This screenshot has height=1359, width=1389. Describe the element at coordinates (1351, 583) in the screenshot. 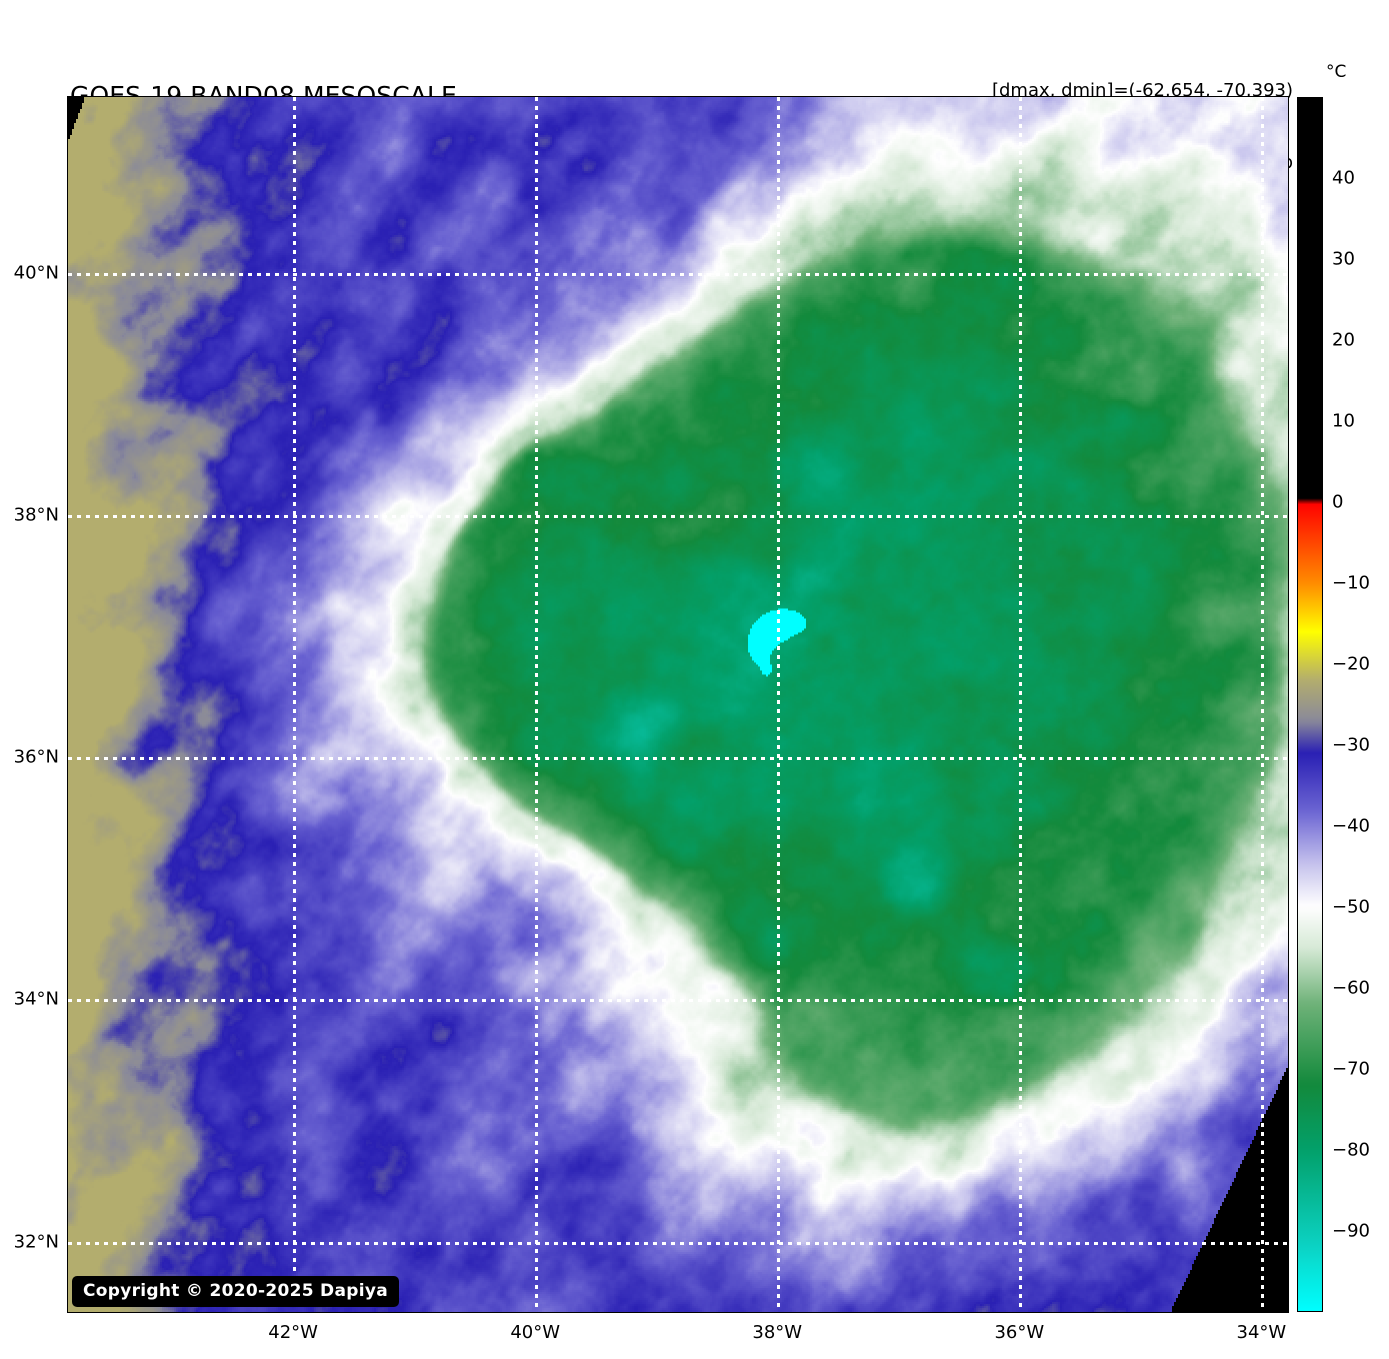

I see `colorbar-tick-5: −10` at that location.